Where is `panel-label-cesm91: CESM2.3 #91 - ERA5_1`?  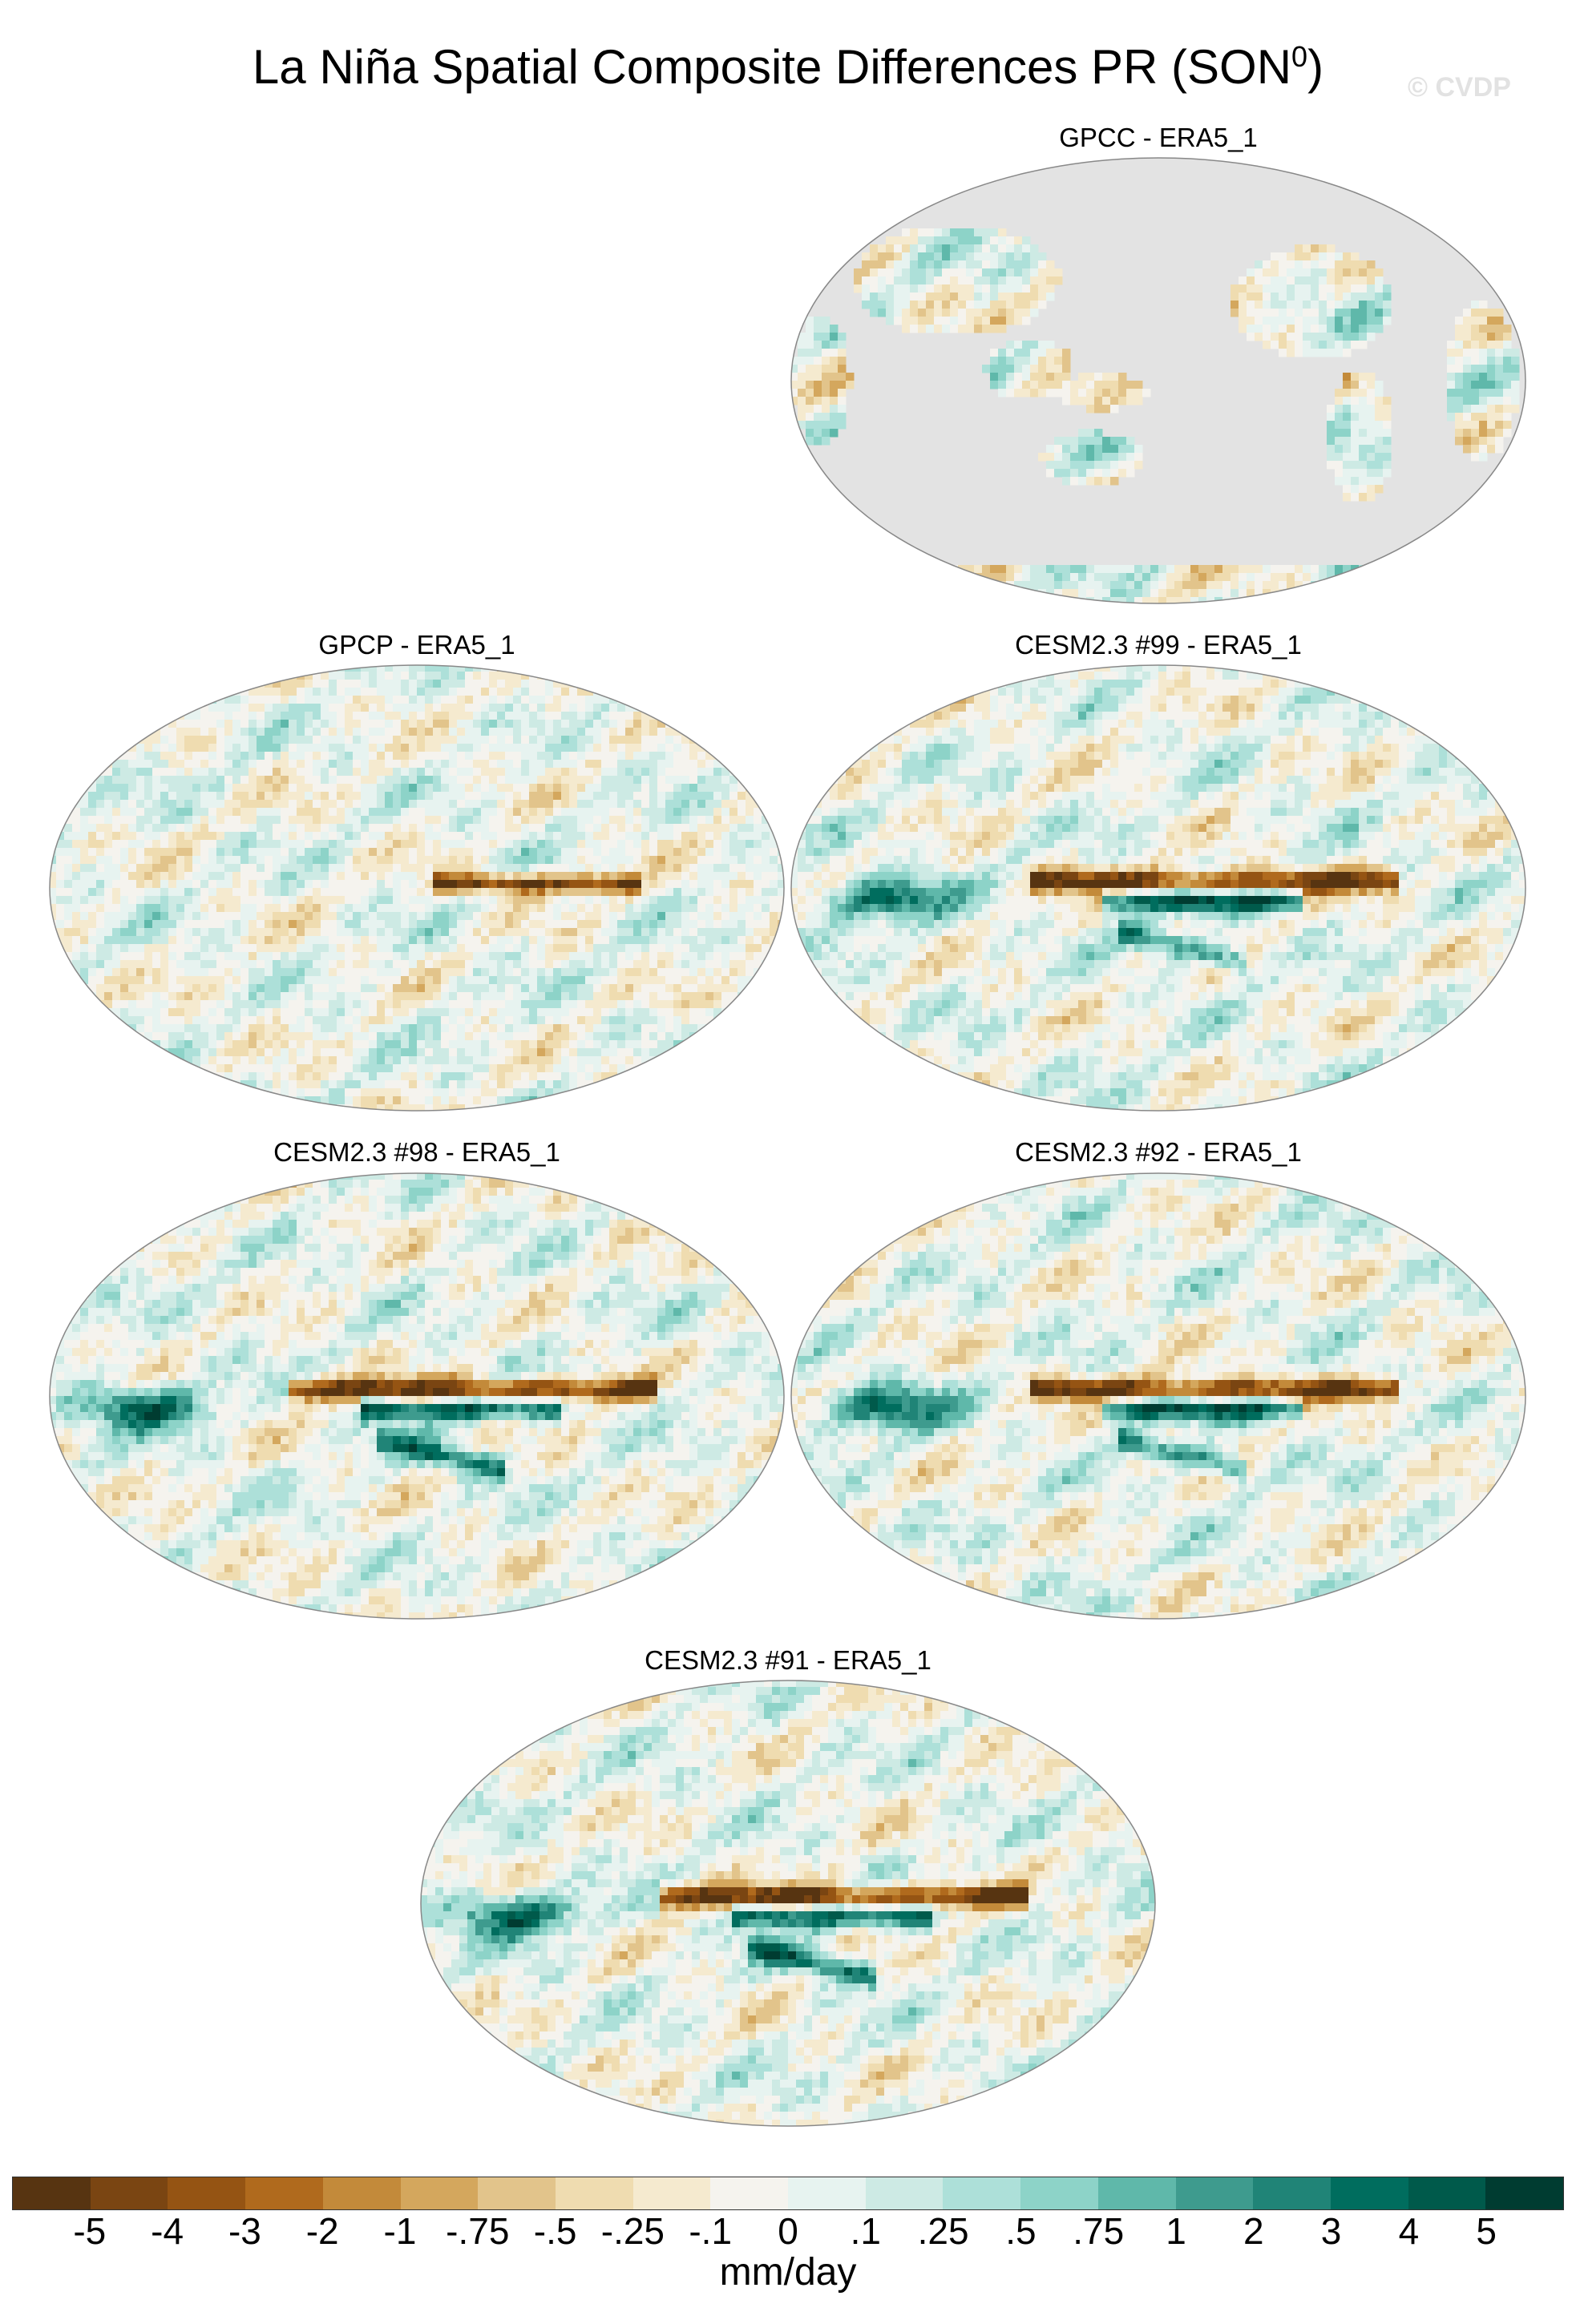 panel-label-cesm91: CESM2.3 #91 - ERA5_1 is located at coordinates (788, 1660).